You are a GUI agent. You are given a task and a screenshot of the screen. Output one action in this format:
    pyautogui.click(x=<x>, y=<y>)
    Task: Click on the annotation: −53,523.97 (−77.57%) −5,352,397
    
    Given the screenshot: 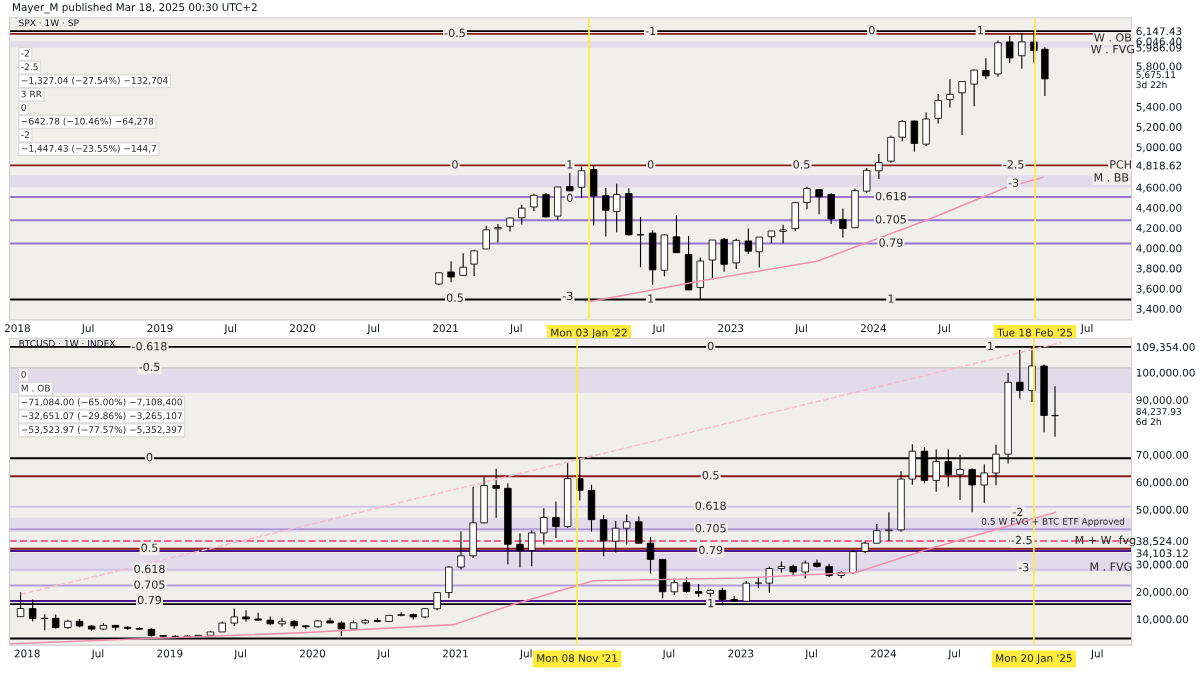 What is the action you would take?
    pyautogui.click(x=101, y=430)
    